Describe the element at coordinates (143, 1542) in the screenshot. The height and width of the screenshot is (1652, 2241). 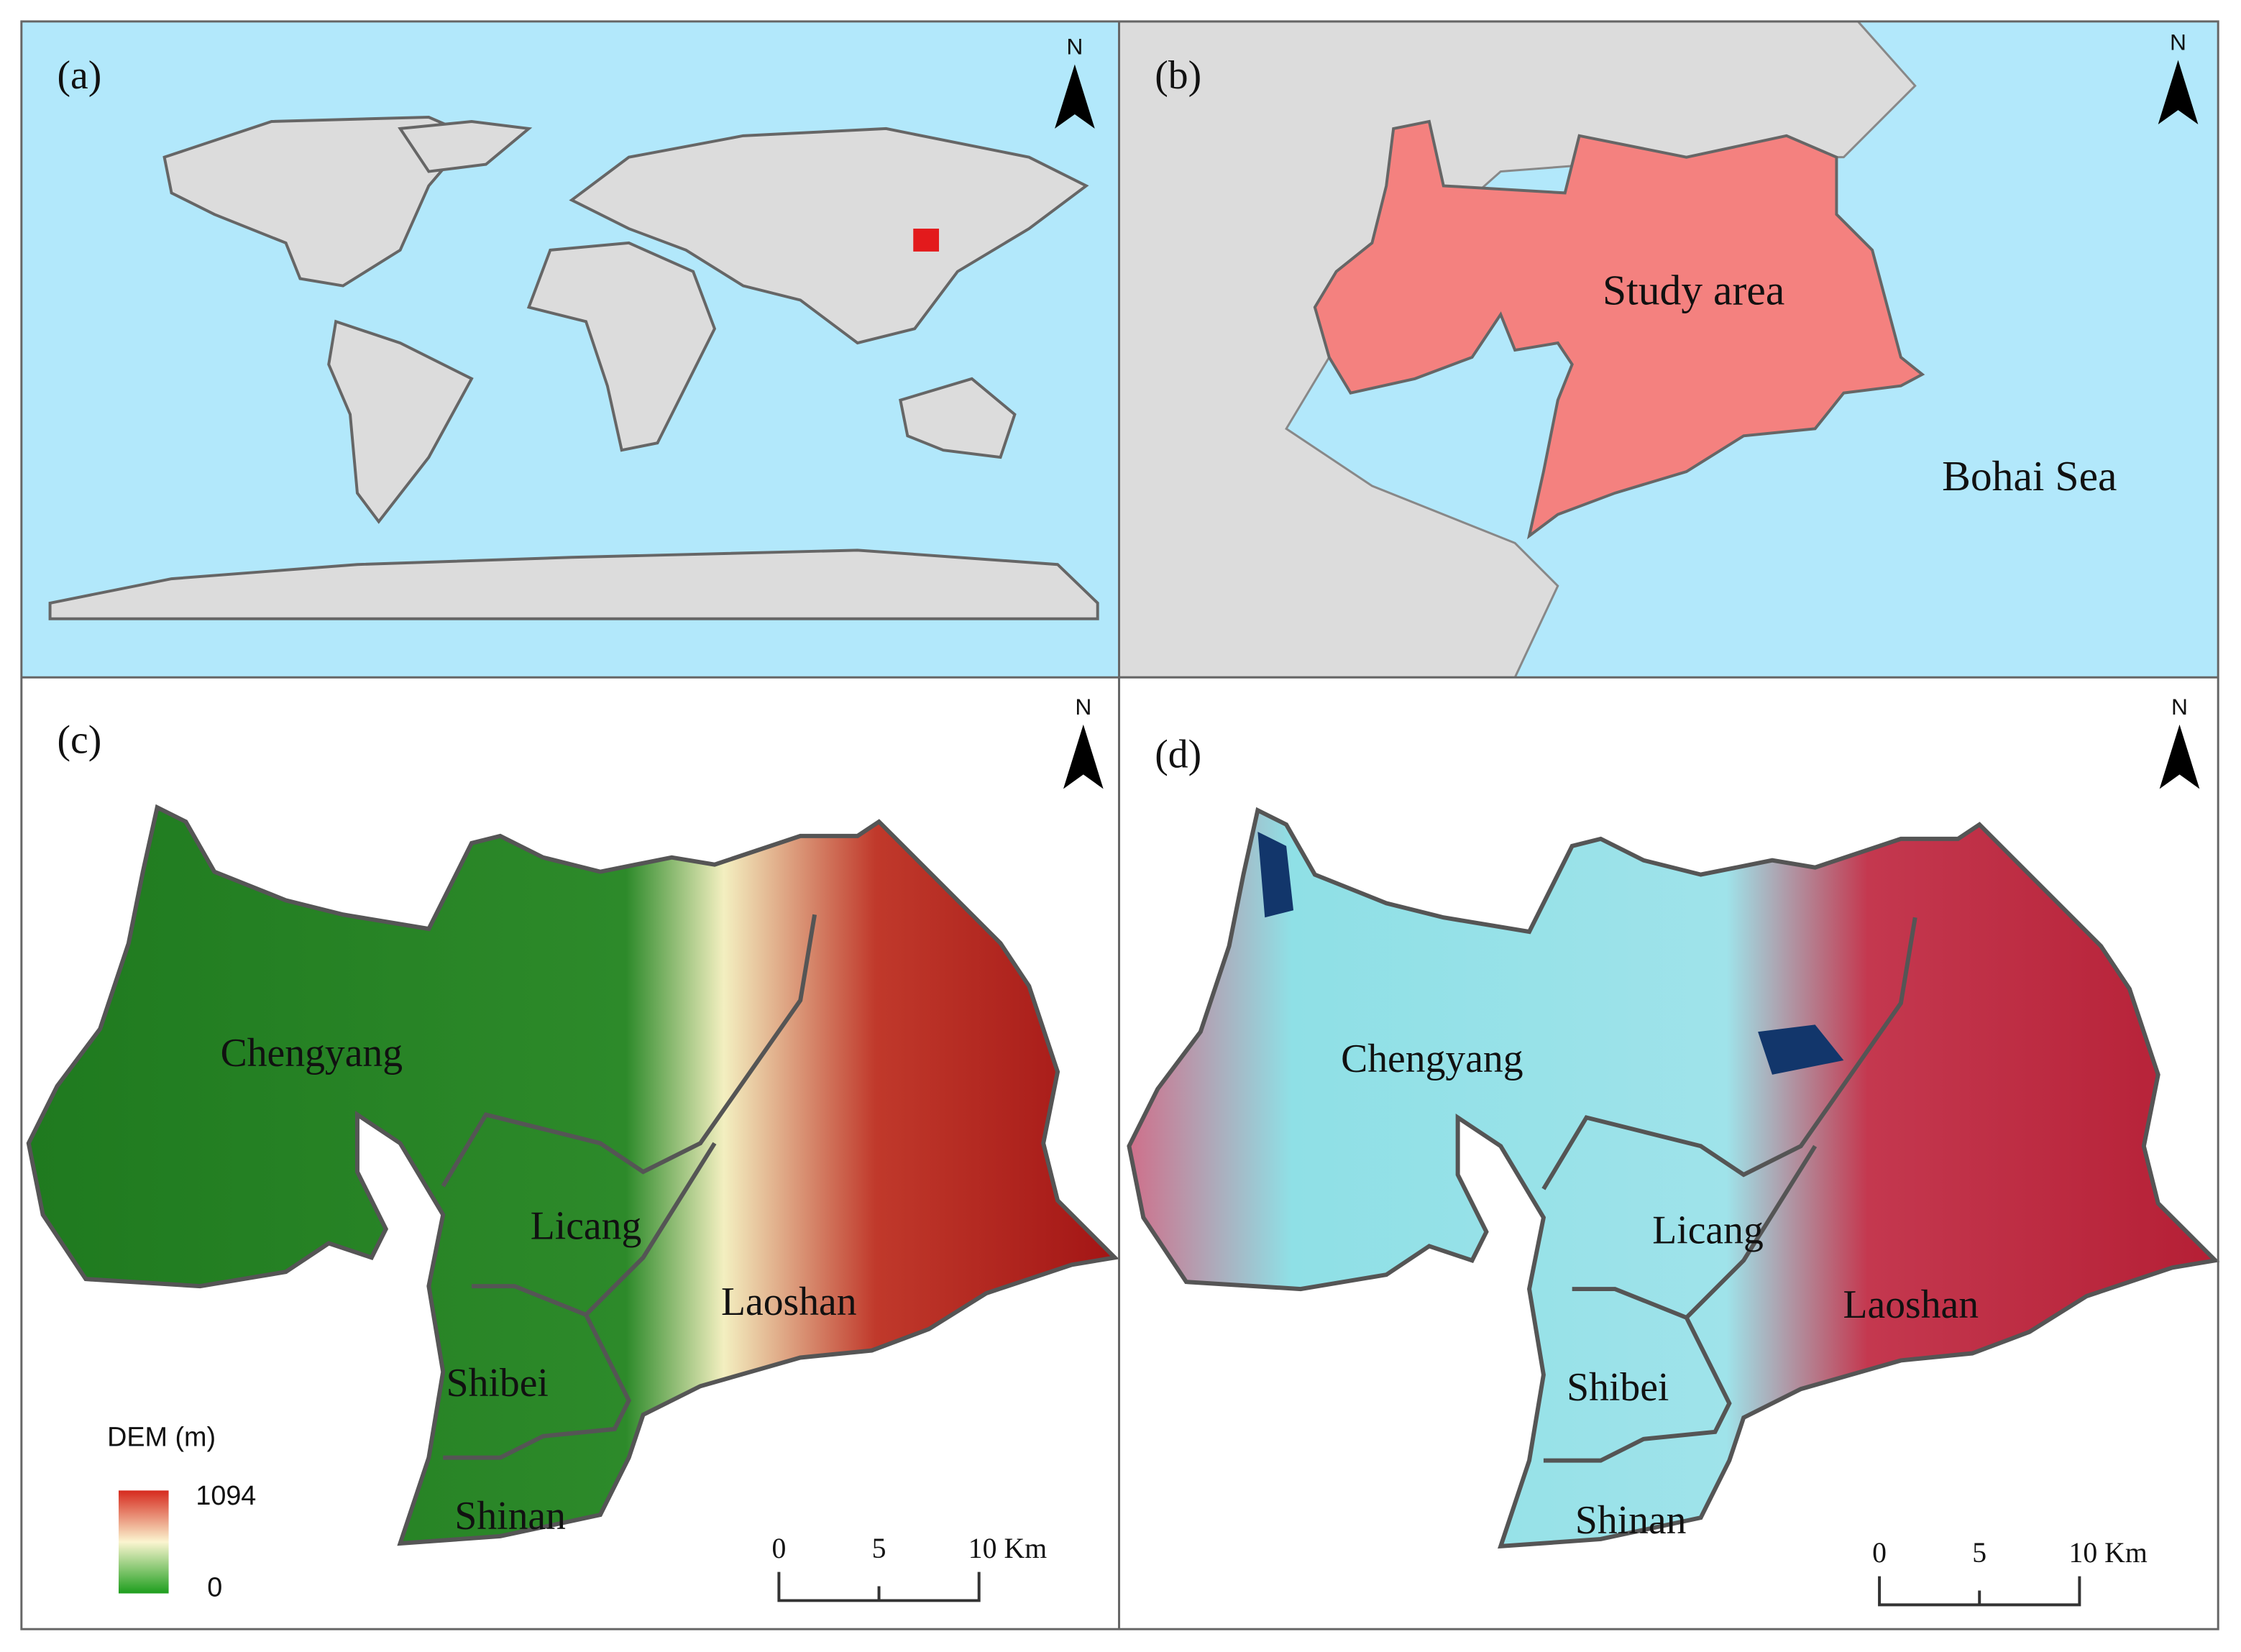
I see `legend-ramp` at that location.